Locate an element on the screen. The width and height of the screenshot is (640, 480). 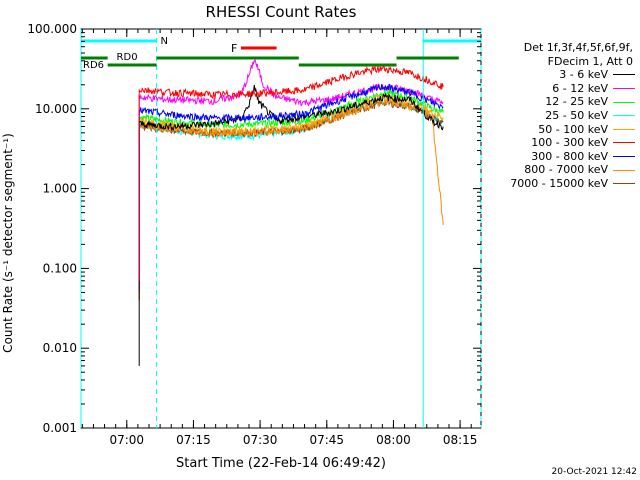
x-axis-label: Start Time (22-Feb-14 06:49:42) is located at coordinates (281, 463).